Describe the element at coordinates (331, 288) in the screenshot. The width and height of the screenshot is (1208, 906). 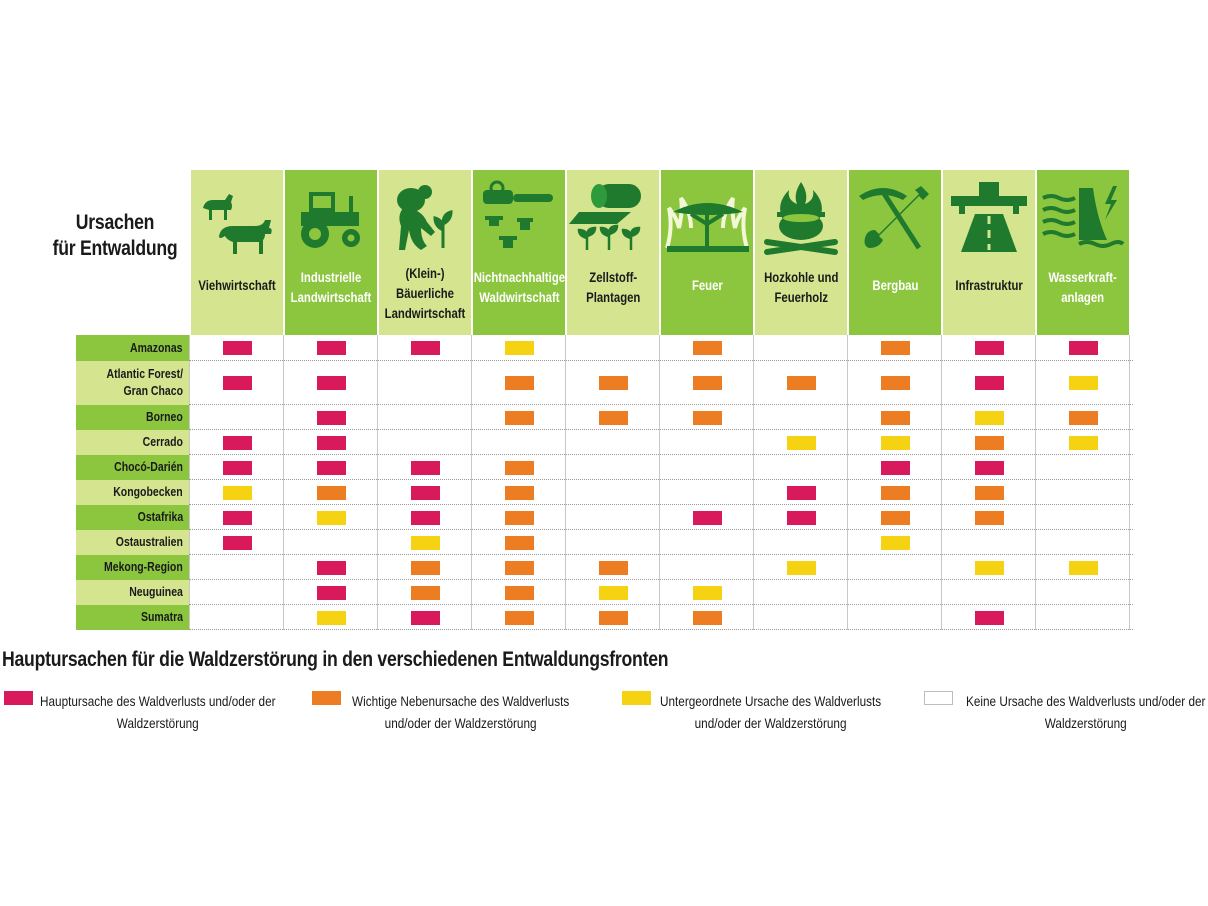
I see `column-label: Industrielle Landwirtschaft` at that location.